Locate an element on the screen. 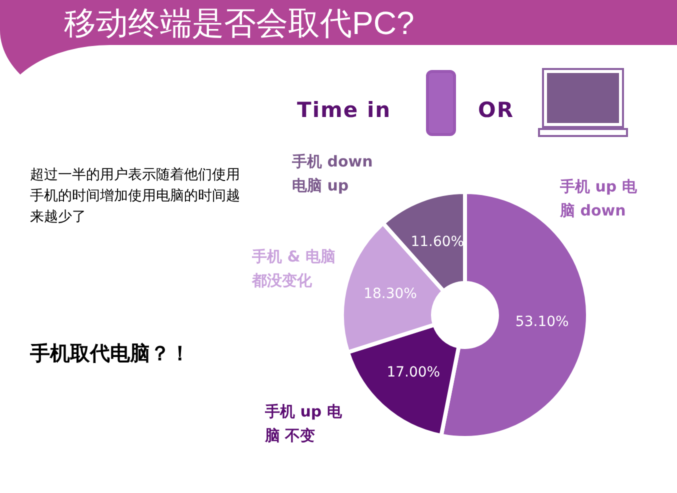 Image resolution: width=677 pixels, height=493 pixels. data-label: 11.60% is located at coordinates (437, 242).